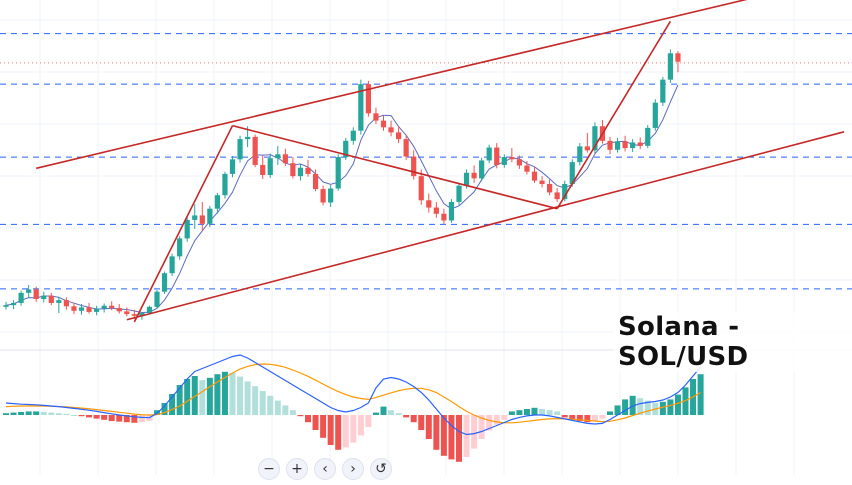  I want to click on zoom-in-button: +, so click(297, 469).